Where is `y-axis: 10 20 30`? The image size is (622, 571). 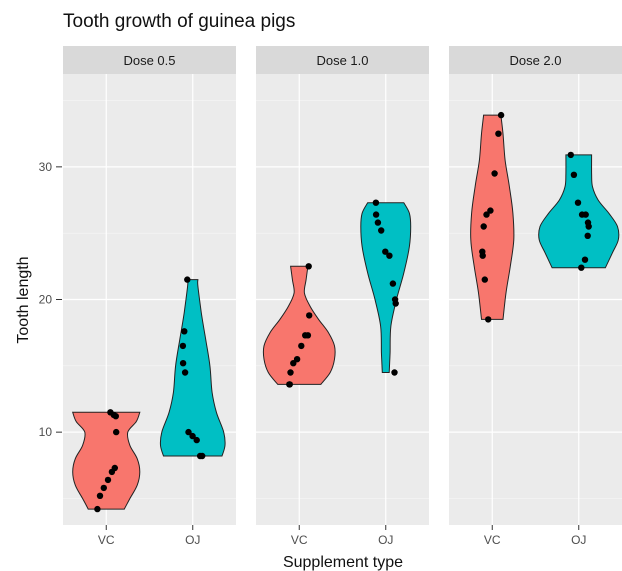
y-axis: 10 20 30 is located at coordinates (50, 299).